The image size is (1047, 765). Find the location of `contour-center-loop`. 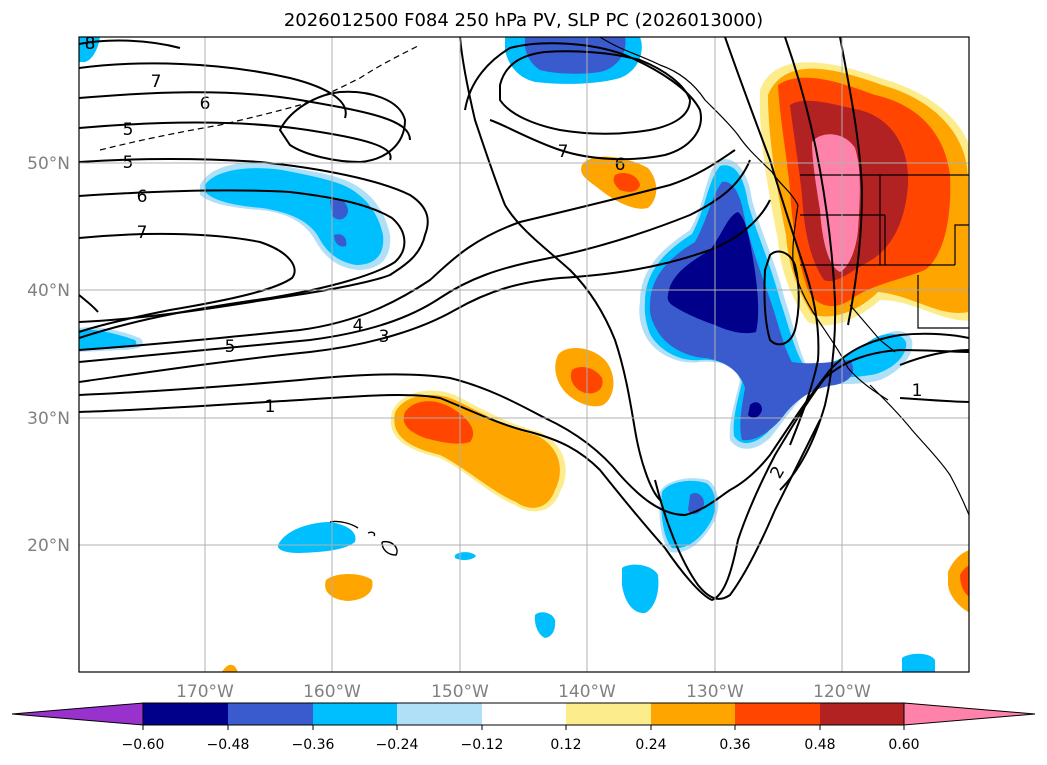

contour-center-loop is located at coordinates (560, 269).